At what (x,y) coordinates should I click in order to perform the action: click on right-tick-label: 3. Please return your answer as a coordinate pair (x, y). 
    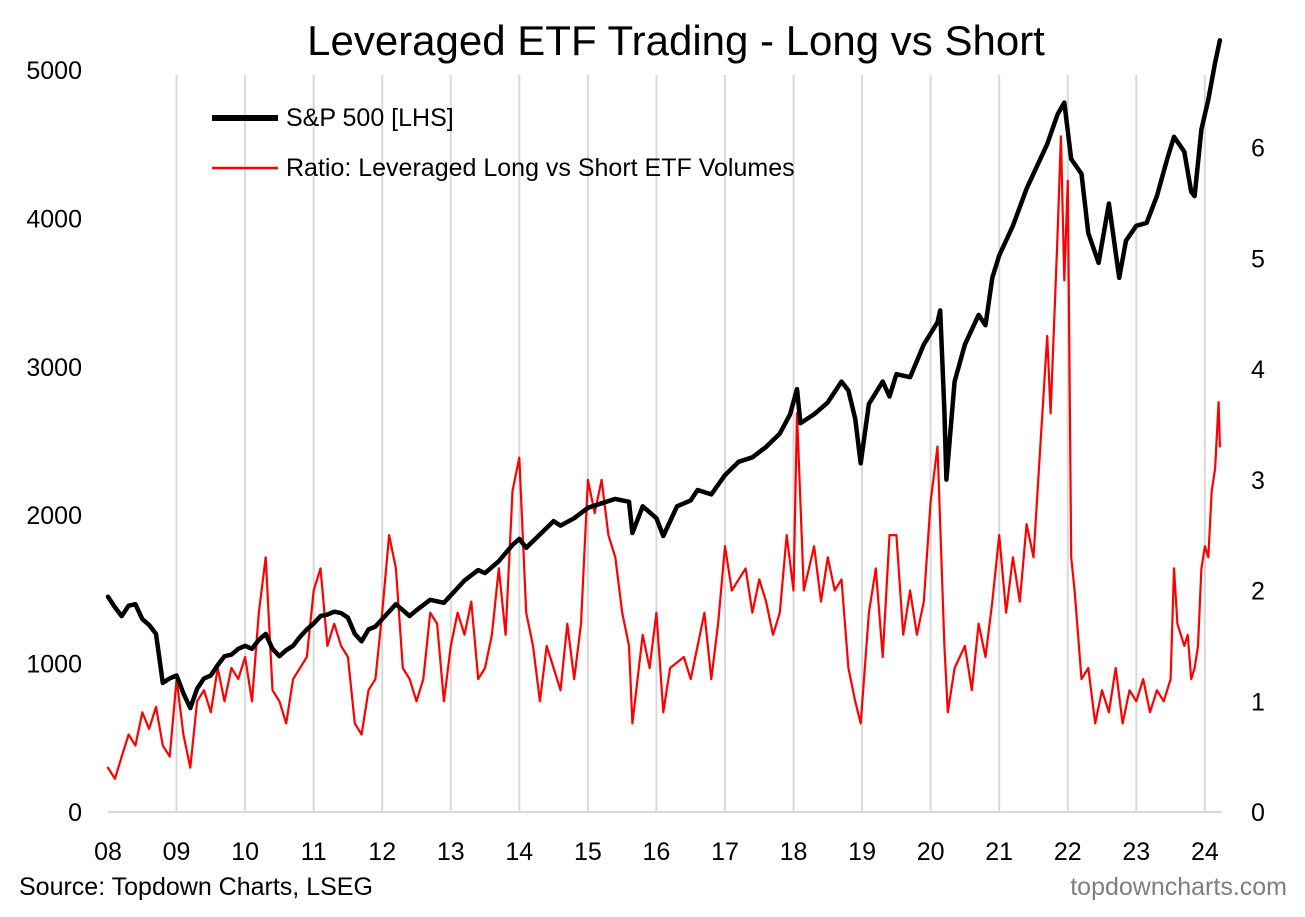
    Looking at the image, I should click on (1258, 481).